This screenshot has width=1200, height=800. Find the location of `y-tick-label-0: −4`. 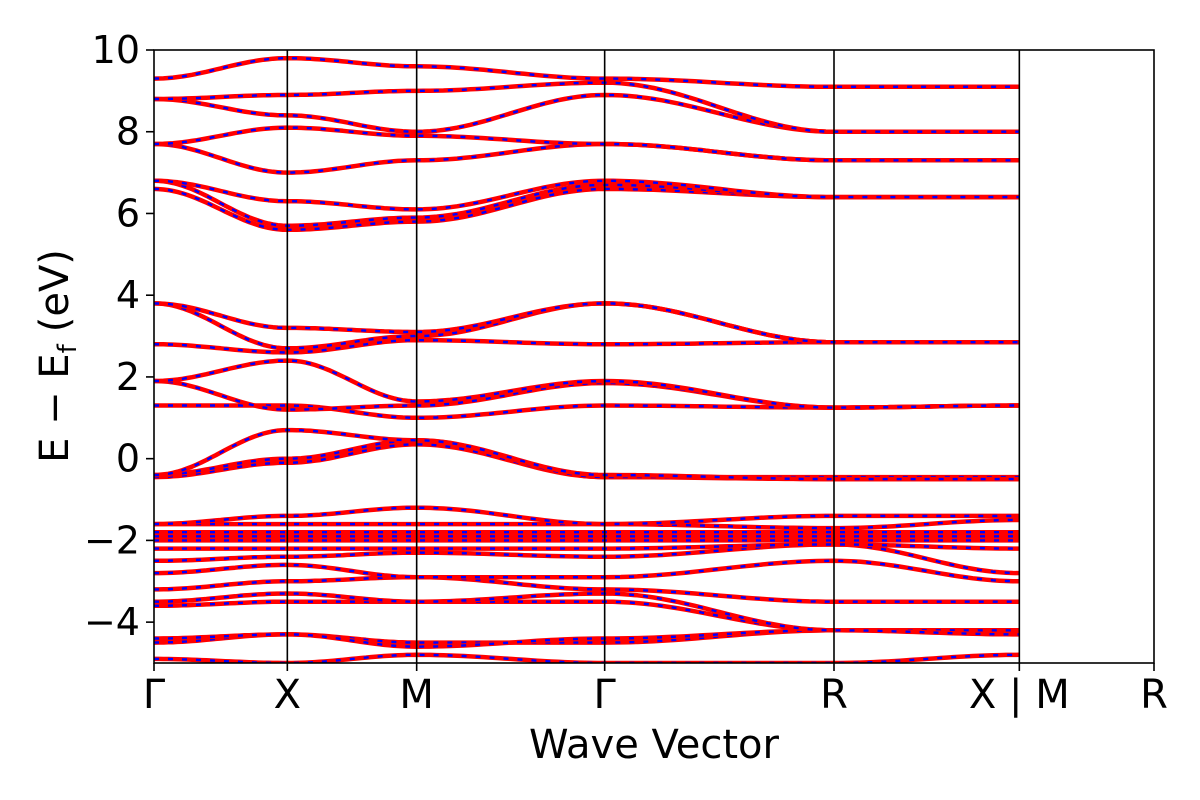

y-tick-label-0: −4 is located at coordinates (112, 622).